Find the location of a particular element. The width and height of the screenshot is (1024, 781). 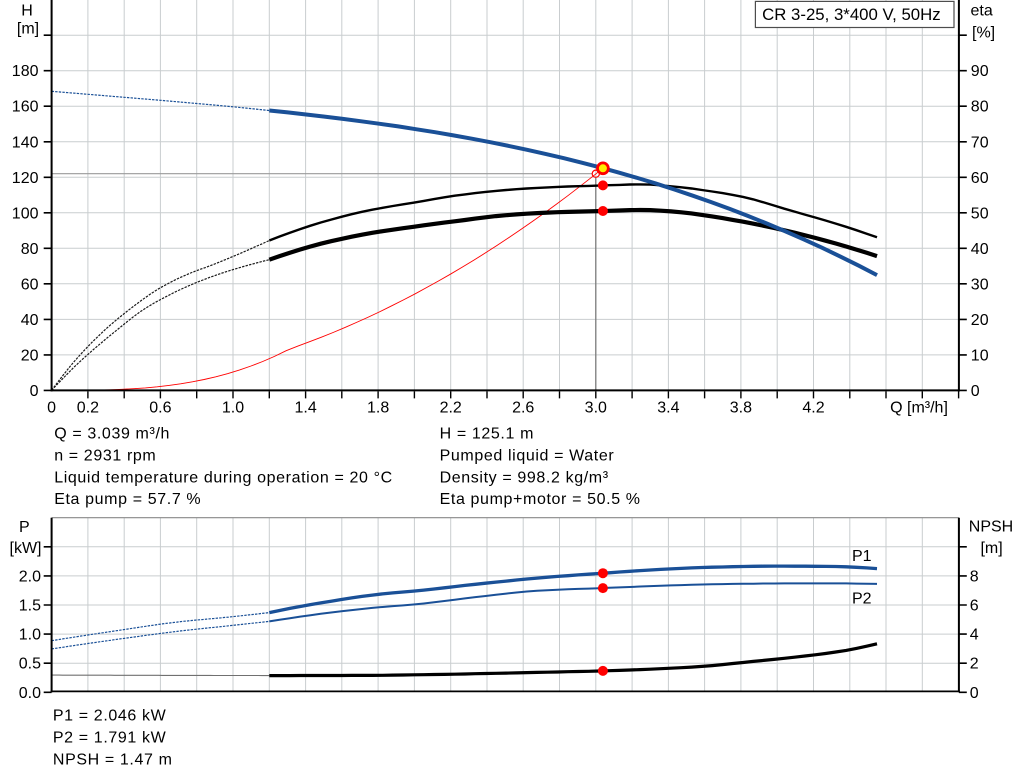

svg-text: Eta pump = 57.7 % is located at coordinates (127, 499).